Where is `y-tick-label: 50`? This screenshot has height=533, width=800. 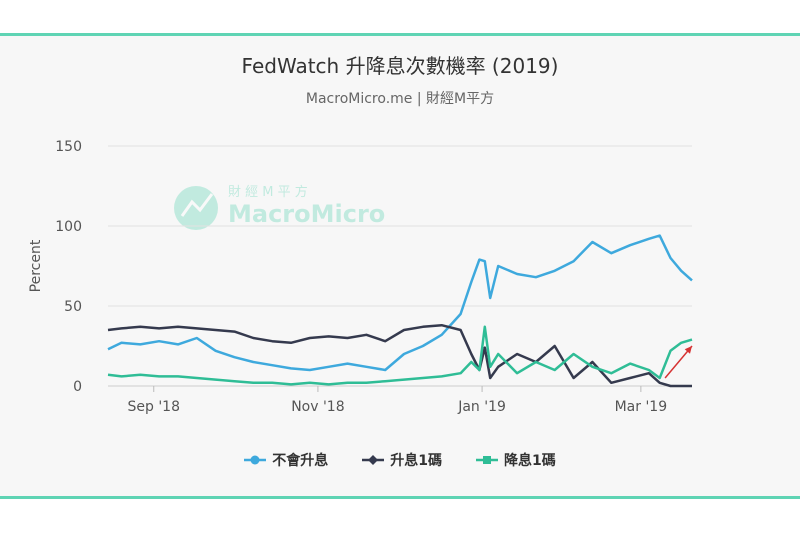 y-tick-label: 50 is located at coordinates (73, 307).